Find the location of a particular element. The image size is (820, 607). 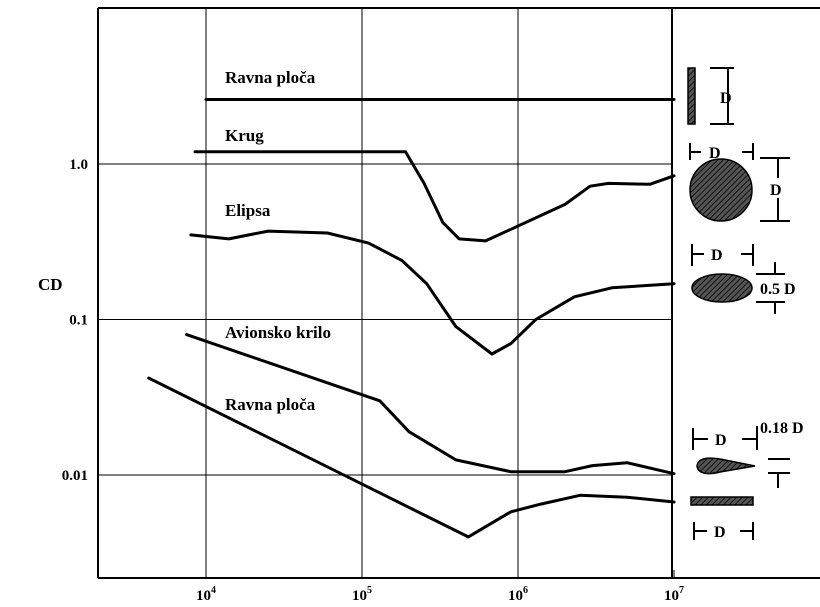

y-axis-label: CD is located at coordinates (50, 284).